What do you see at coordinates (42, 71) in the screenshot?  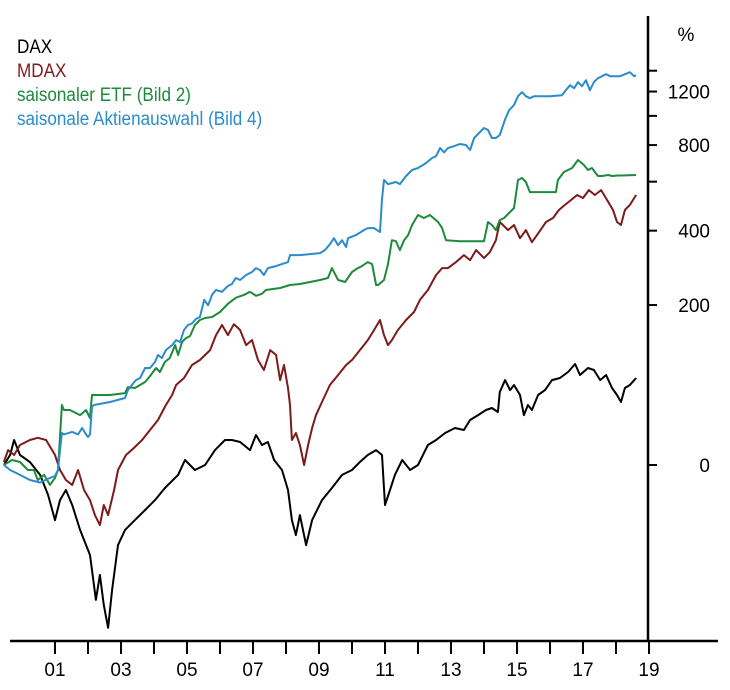 I see `legend-item-mdax: MDAX` at bounding box center [42, 71].